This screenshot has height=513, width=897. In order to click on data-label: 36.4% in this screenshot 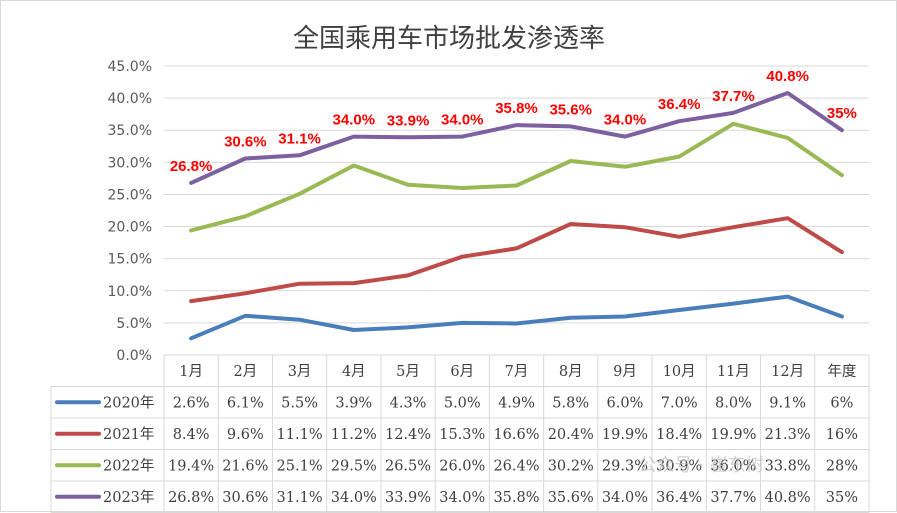, I will do `click(679, 104)`.